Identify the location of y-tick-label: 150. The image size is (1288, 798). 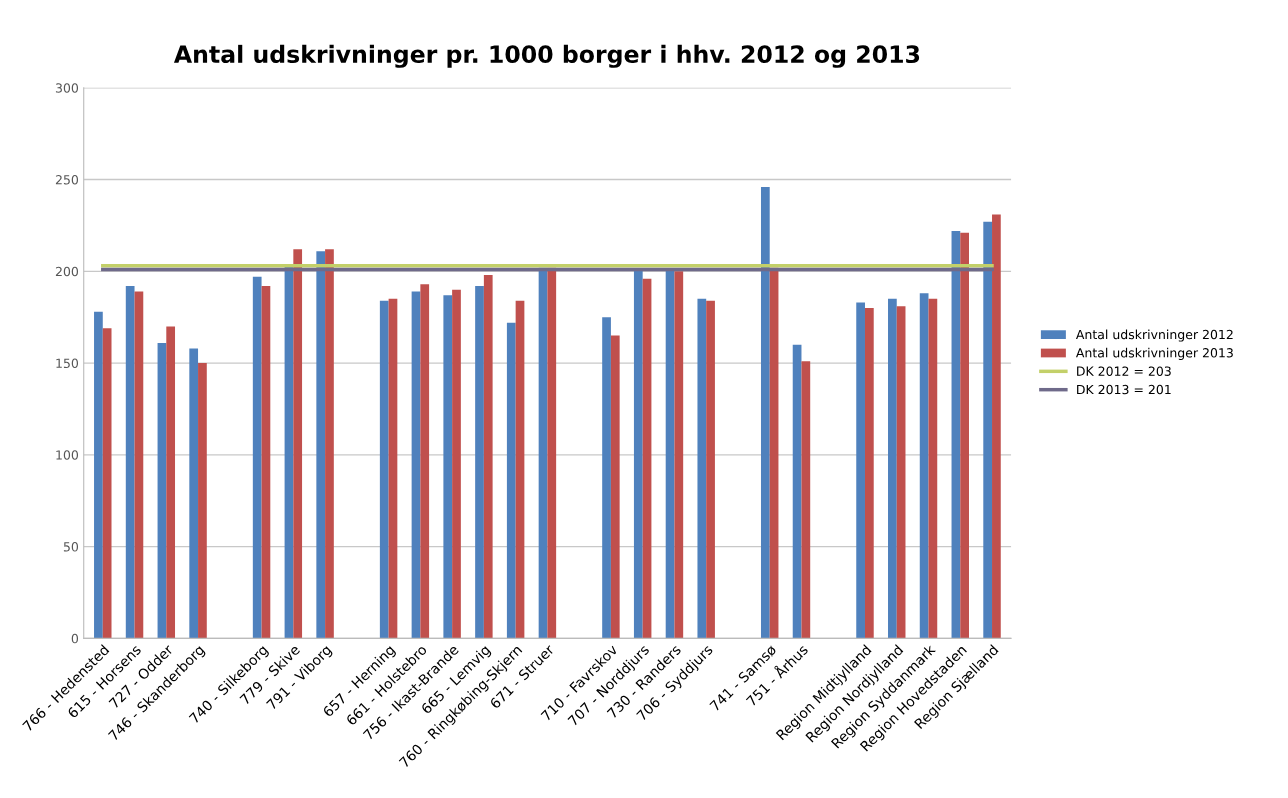
(67, 363).